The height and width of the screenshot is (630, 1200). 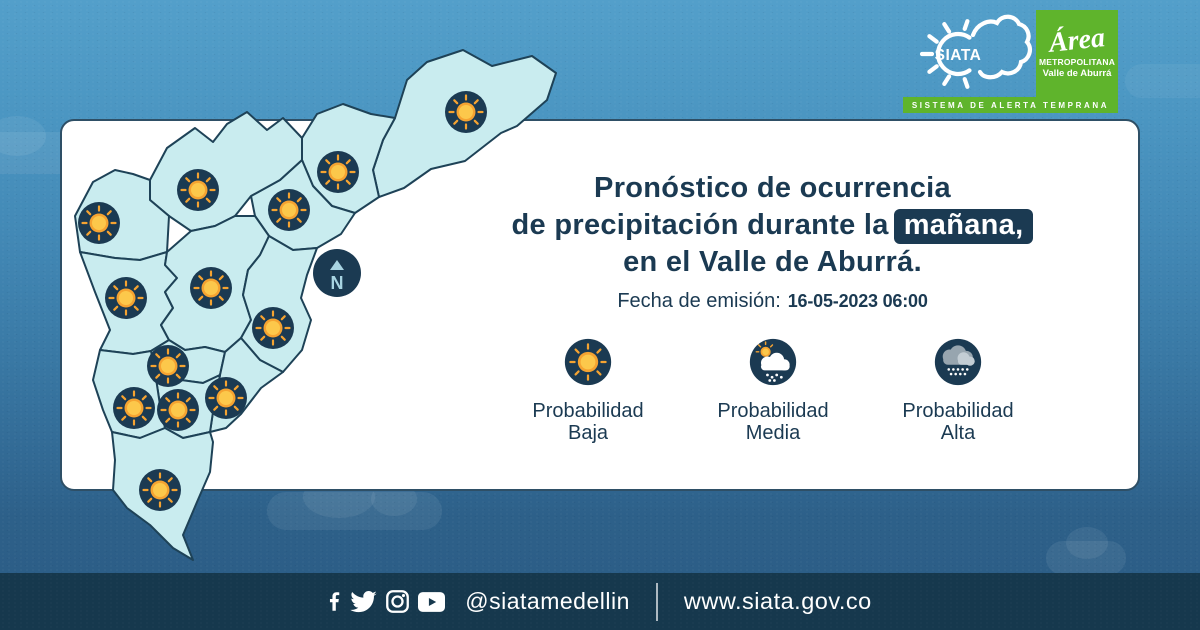 What do you see at coordinates (588, 362) in the screenshot?
I see `sun-icon` at bounding box center [588, 362].